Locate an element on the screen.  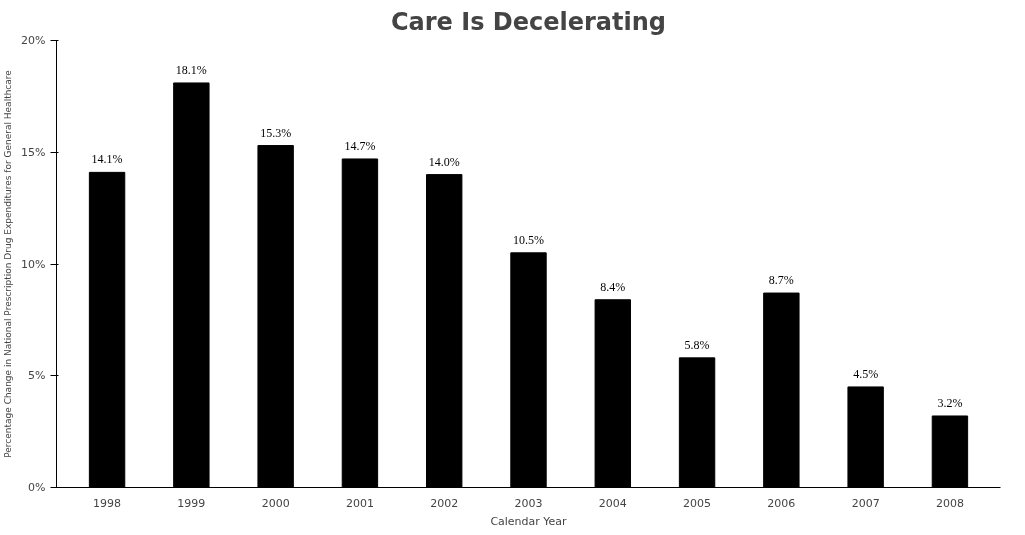
y-tick-label: 5% is located at coordinates (37, 376).